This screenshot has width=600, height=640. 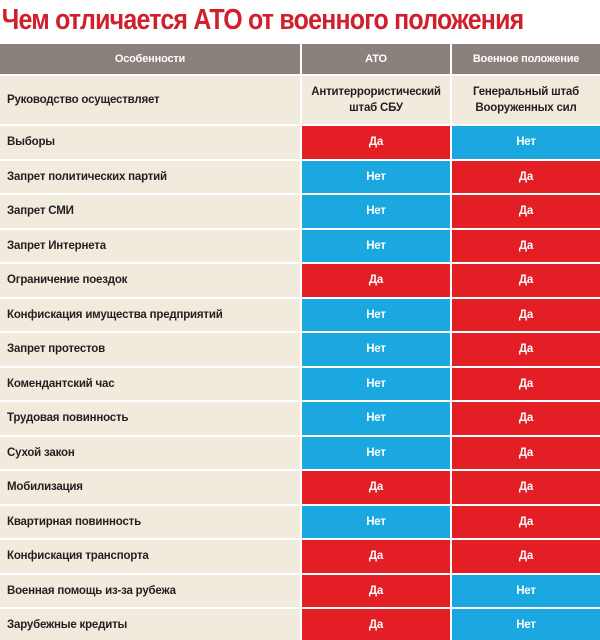 What do you see at coordinates (150, 521) in the screenshot?
I see `feature-label: Квартирная повинность` at bounding box center [150, 521].